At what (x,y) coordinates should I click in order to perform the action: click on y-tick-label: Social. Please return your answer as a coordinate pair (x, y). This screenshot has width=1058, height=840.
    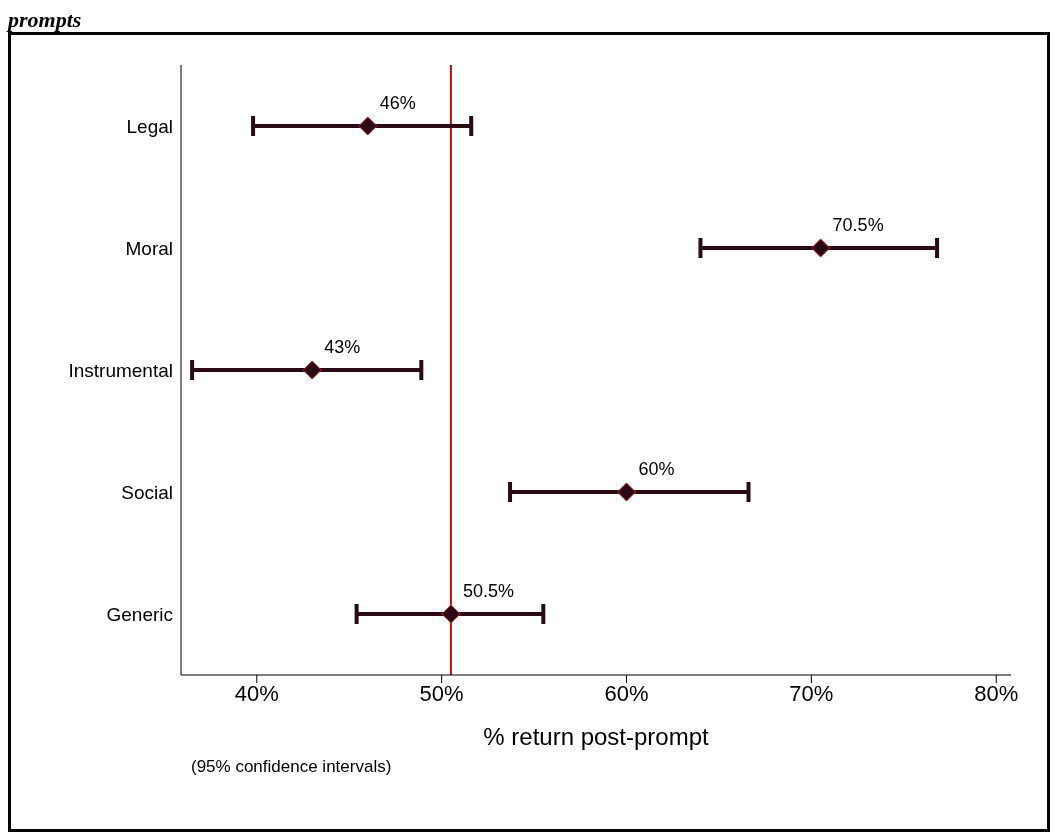
    Looking at the image, I should click on (147, 492).